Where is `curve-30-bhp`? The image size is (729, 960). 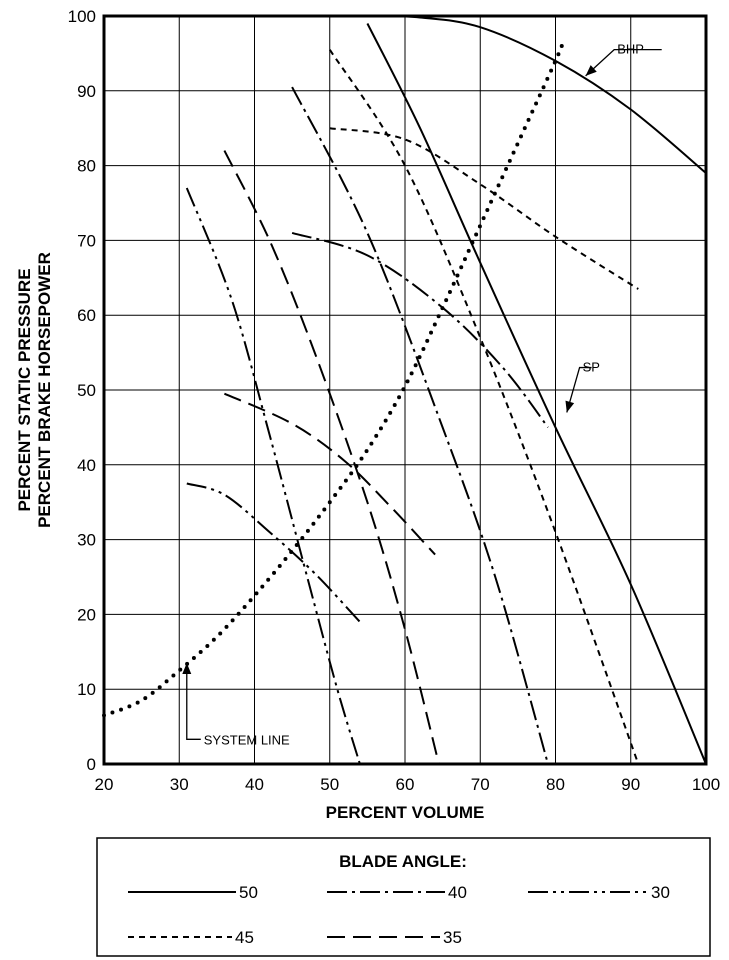
curve-30-bhp is located at coordinates (273, 552).